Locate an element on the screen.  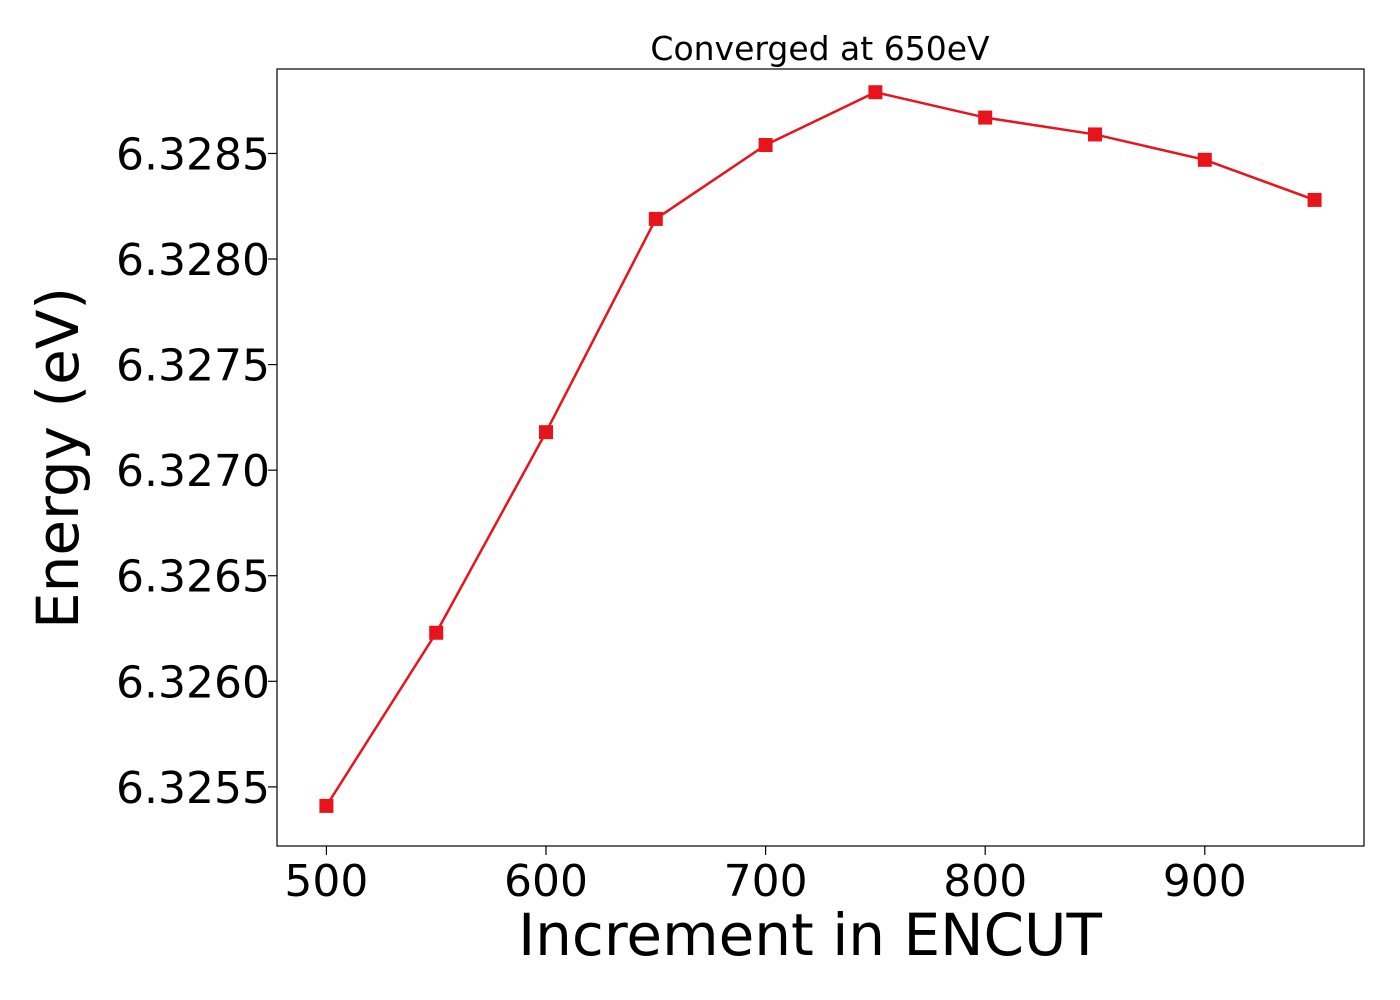
x-axis-label: Increment in ENCUT is located at coordinates (810, 935).